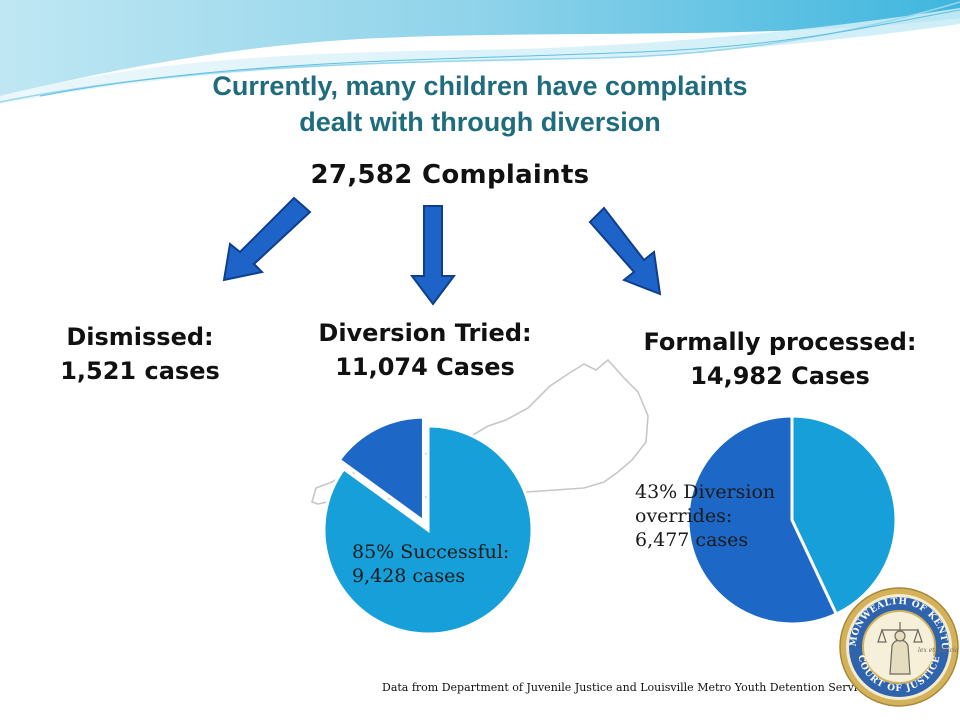  I want to click on formal-pie-chart, so click(792, 520).